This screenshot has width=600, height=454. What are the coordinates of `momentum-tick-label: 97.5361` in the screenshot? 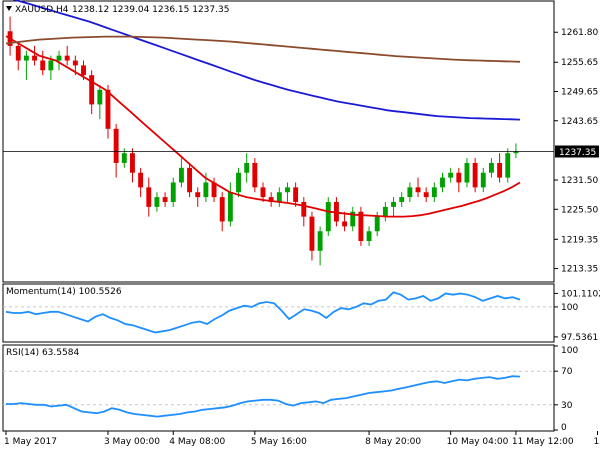 It's located at (579, 338).